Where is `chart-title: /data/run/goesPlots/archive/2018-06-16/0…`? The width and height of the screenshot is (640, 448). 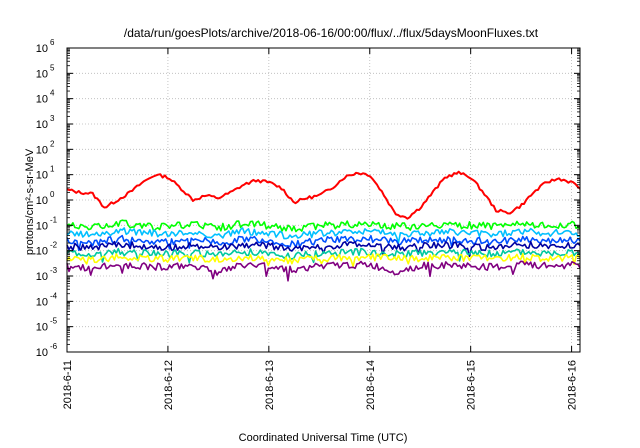
chart-title: /data/run/goesPlots/archive/2018-06-16/0… is located at coordinates (331, 33).